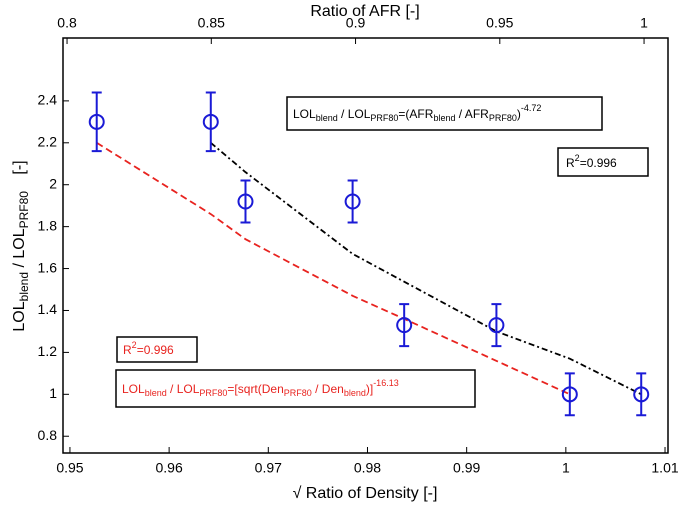 Image resolution: width=689 pixels, height=510 pixels. I want to click on x-tick-label: 0.98, so click(367, 468).